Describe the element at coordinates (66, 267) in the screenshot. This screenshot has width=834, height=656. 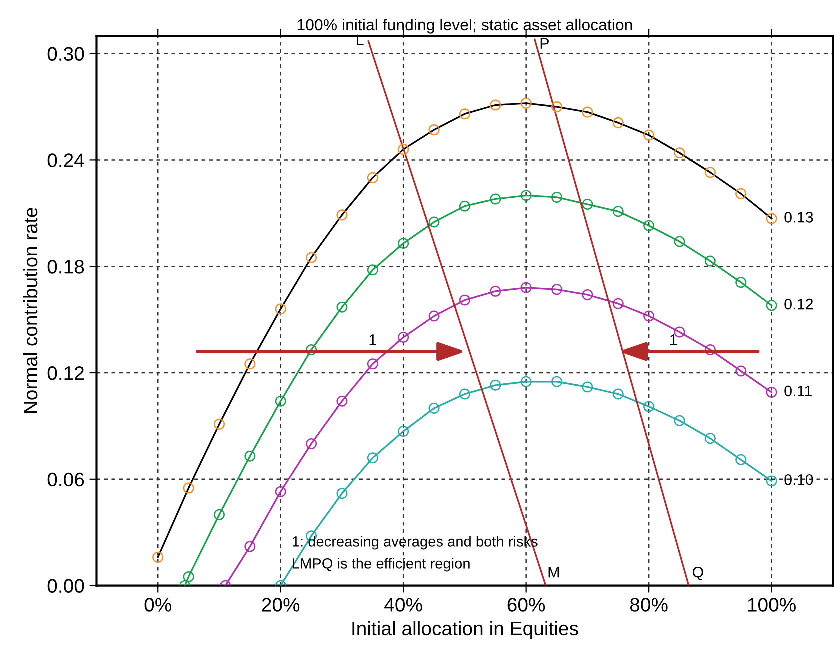
I see `y-tick-label: 0.18` at that location.